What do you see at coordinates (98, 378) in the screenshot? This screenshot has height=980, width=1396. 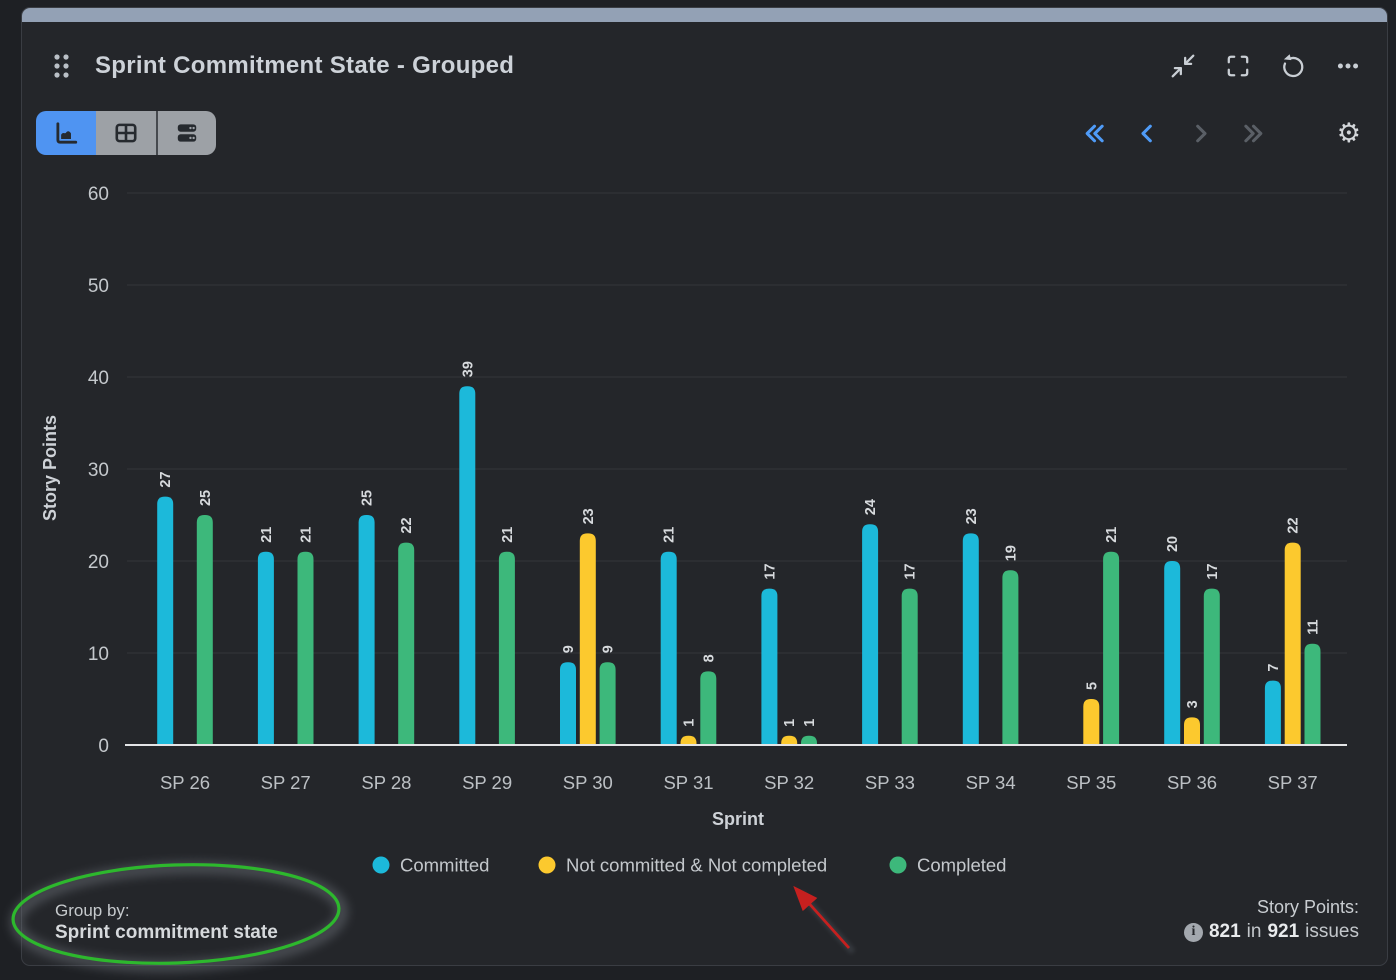 I see `y-tick-label: 40` at bounding box center [98, 378].